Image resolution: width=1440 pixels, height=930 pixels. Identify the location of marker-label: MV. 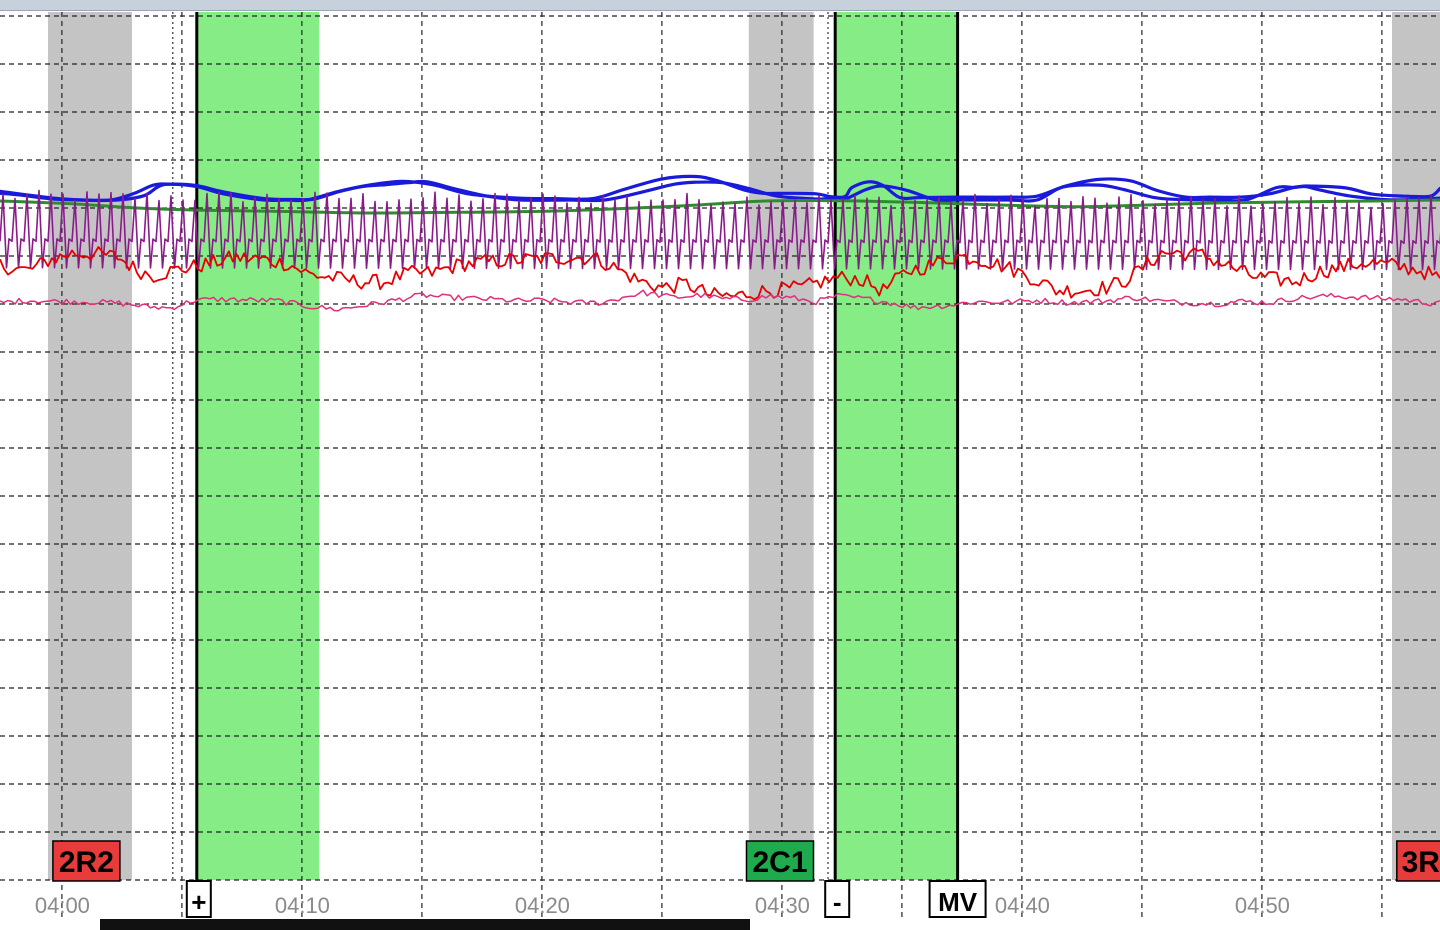
(957, 899).